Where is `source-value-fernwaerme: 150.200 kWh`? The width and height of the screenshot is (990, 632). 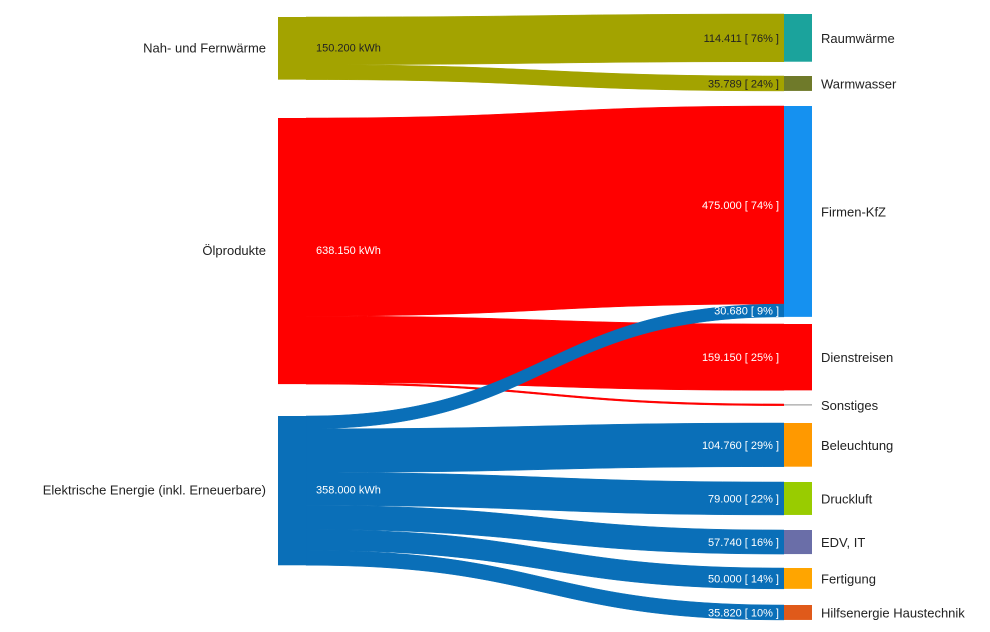
source-value-fernwaerme: 150.200 kWh is located at coordinates (348, 48).